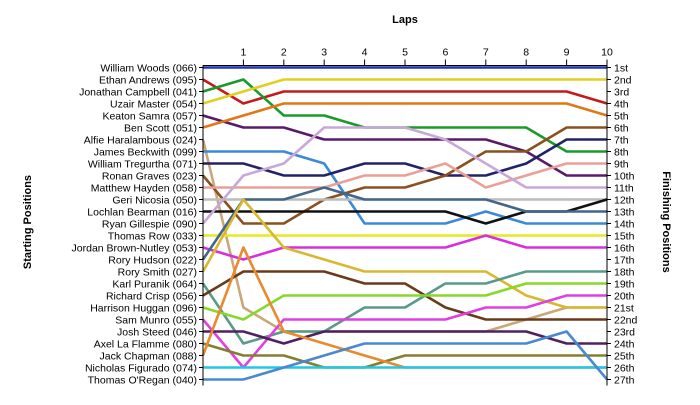 Image resolution: width=700 pixels, height=405 pixels. I want to click on starting-position-label: Keaton Samra (057), so click(149, 116).